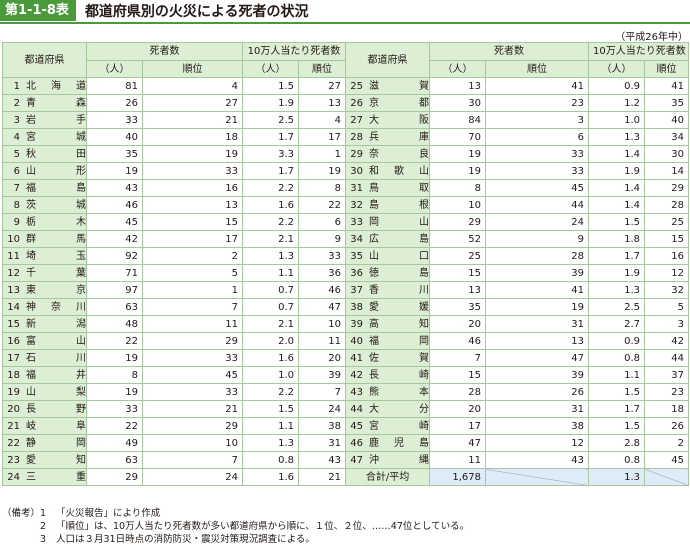 The height and width of the screenshot is (547, 690). I want to click on deaths-cell: 19, so click(114, 392).